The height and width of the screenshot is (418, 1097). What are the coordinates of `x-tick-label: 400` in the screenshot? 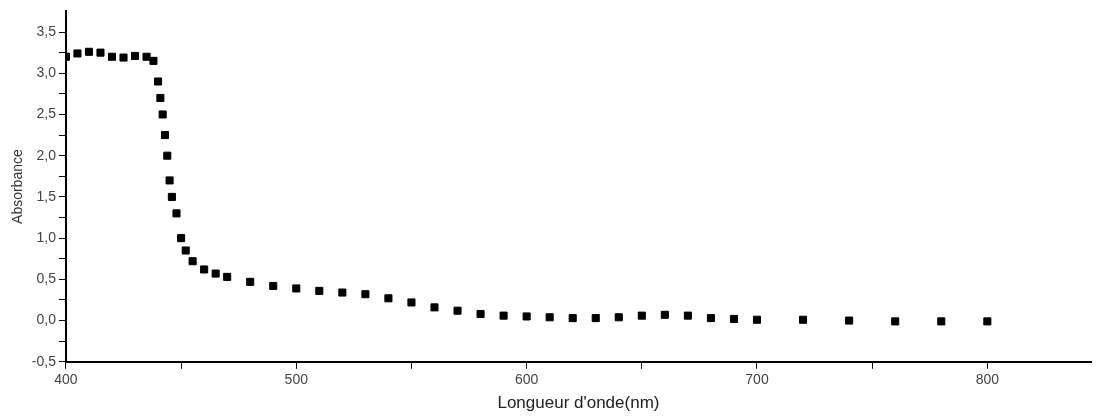 It's located at (66, 379).